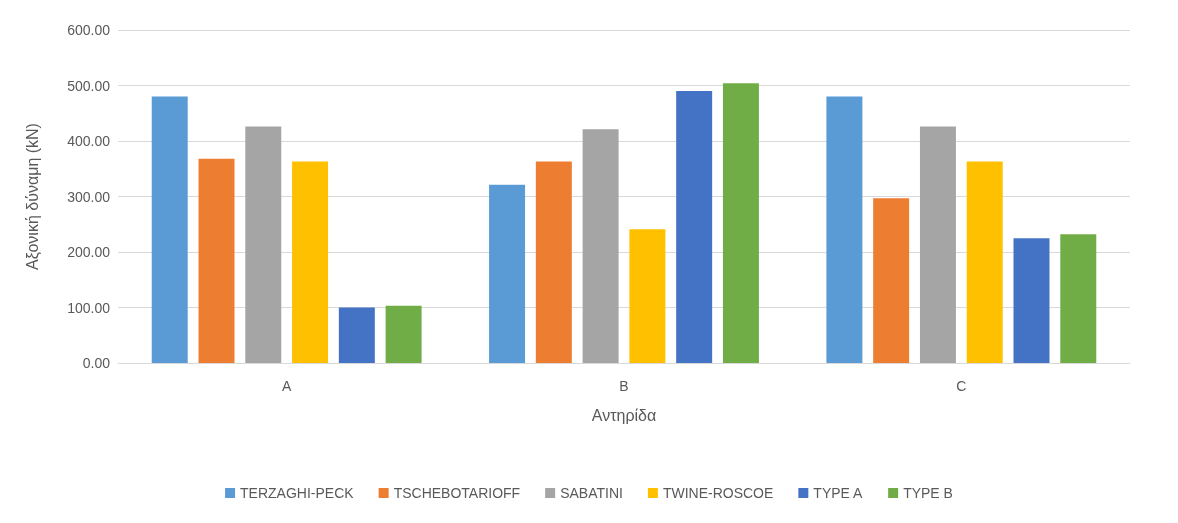  What do you see at coordinates (89, 307) in the screenshot?
I see `y-tick-label: 100.00` at bounding box center [89, 307].